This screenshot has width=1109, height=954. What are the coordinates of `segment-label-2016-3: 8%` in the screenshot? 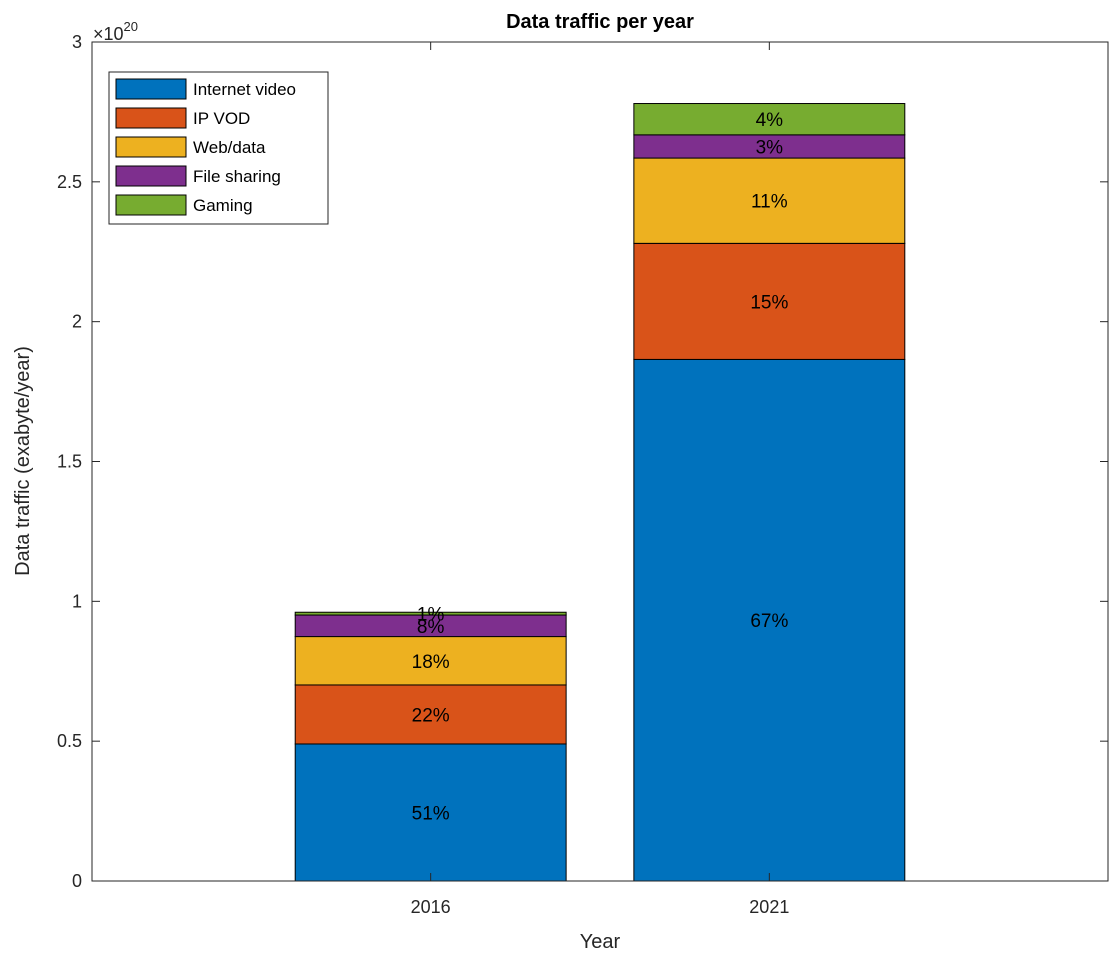 It's located at (431, 627).